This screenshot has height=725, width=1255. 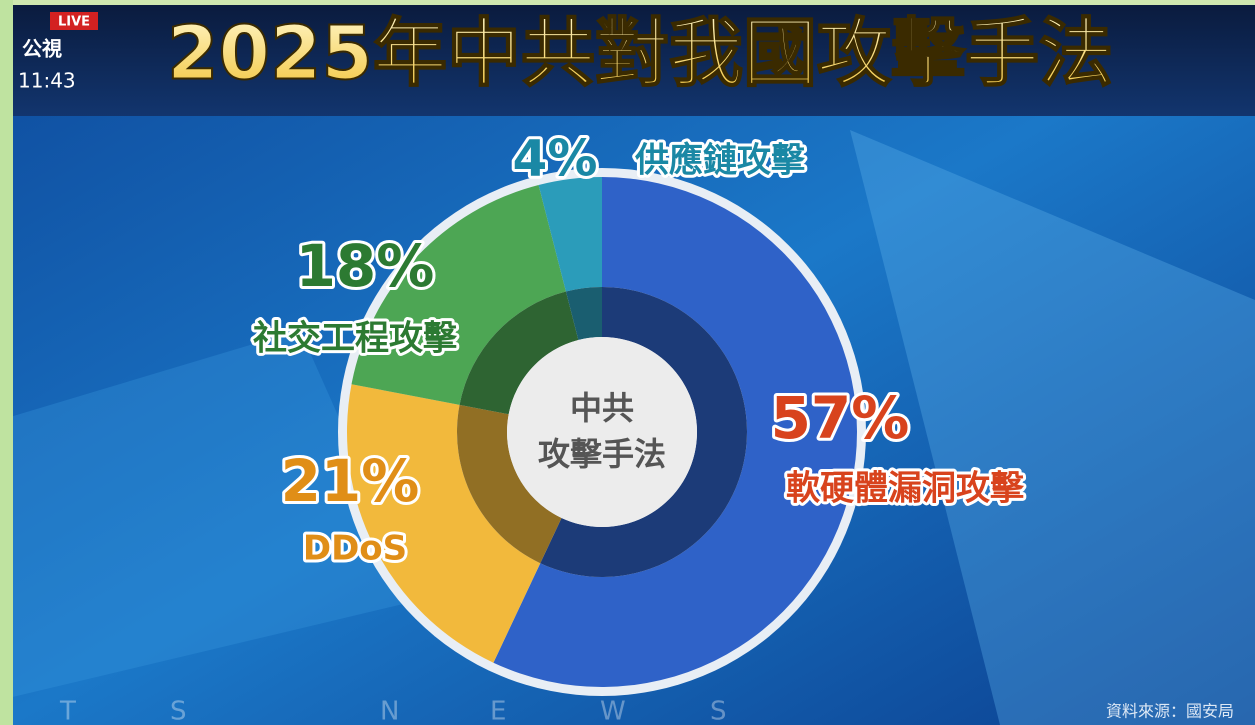 I want to click on category-label: DDoS, so click(x=355, y=549).